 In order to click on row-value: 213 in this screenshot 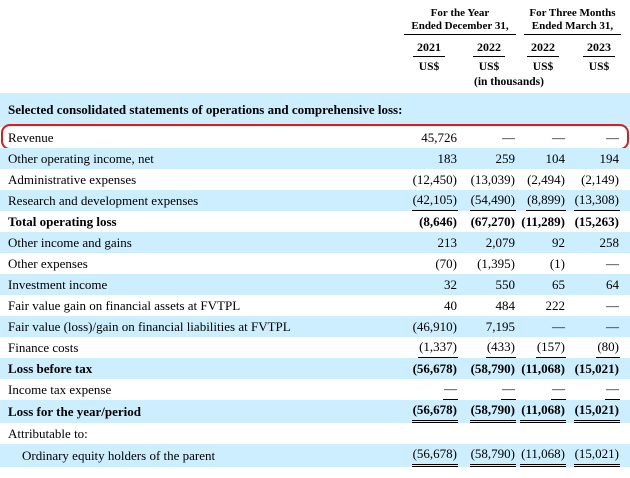, I will do `click(447, 242)`.